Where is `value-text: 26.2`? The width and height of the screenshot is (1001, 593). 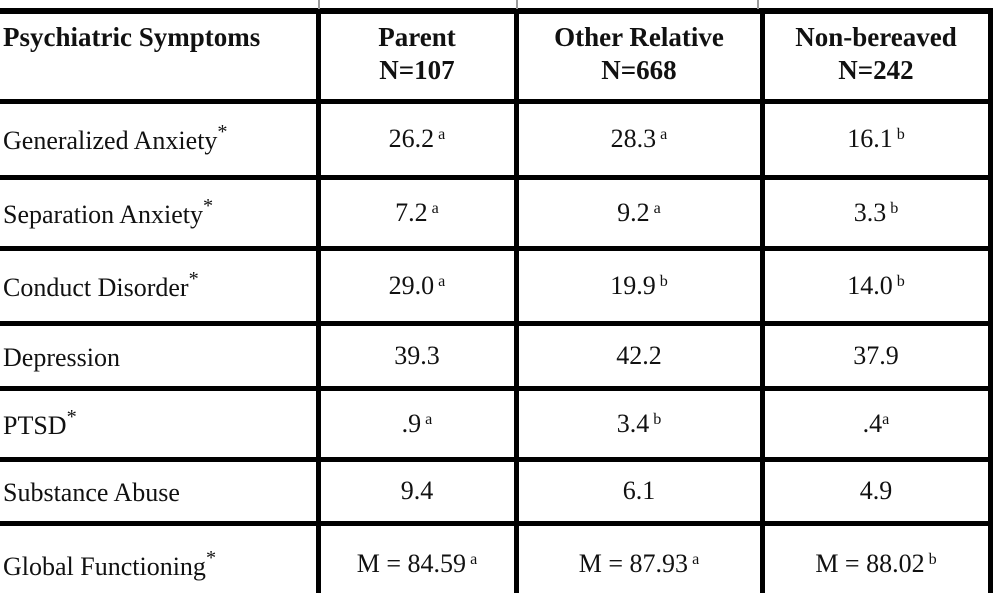
value-text: 26.2 is located at coordinates (411, 138).